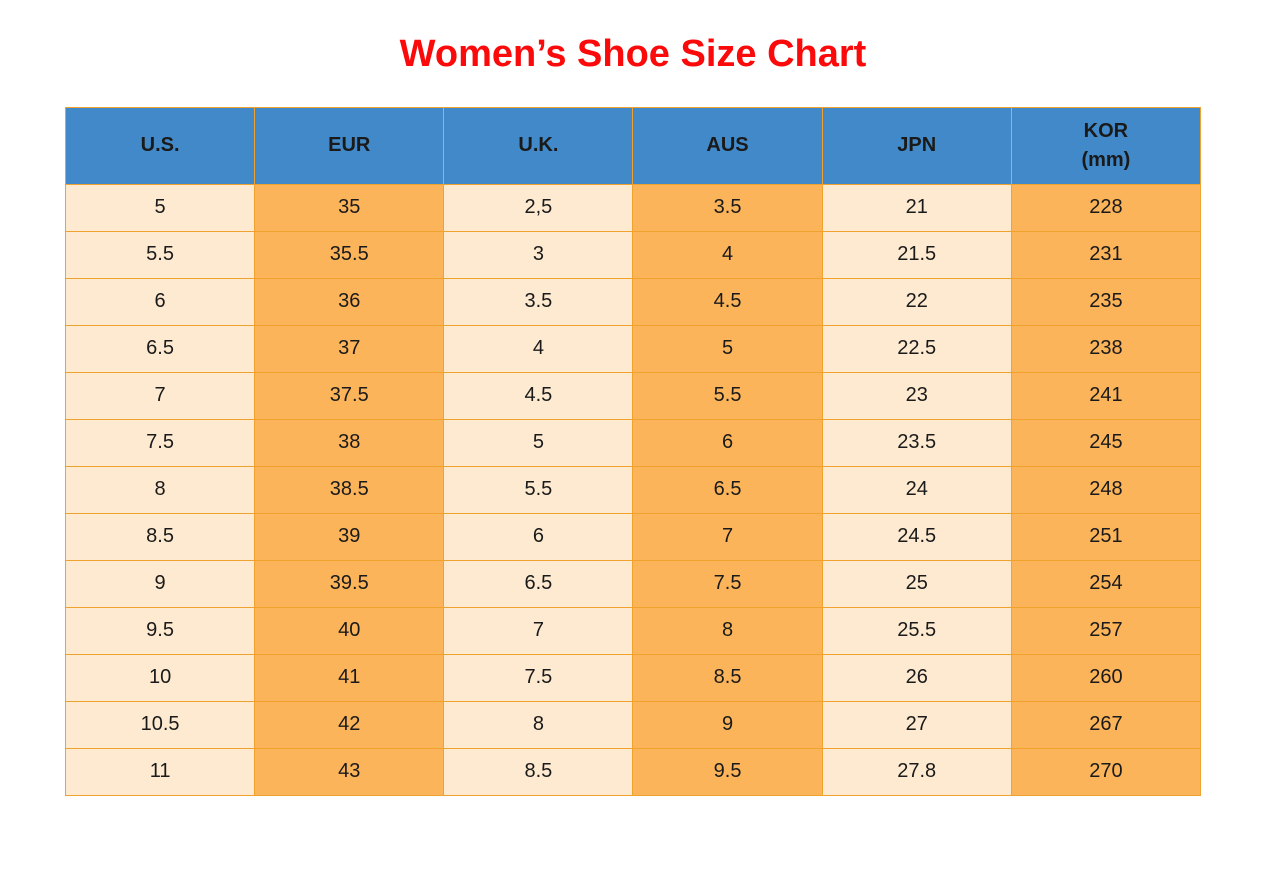  What do you see at coordinates (160, 677) in the screenshot?
I see `table-cell: 10` at bounding box center [160, 677].